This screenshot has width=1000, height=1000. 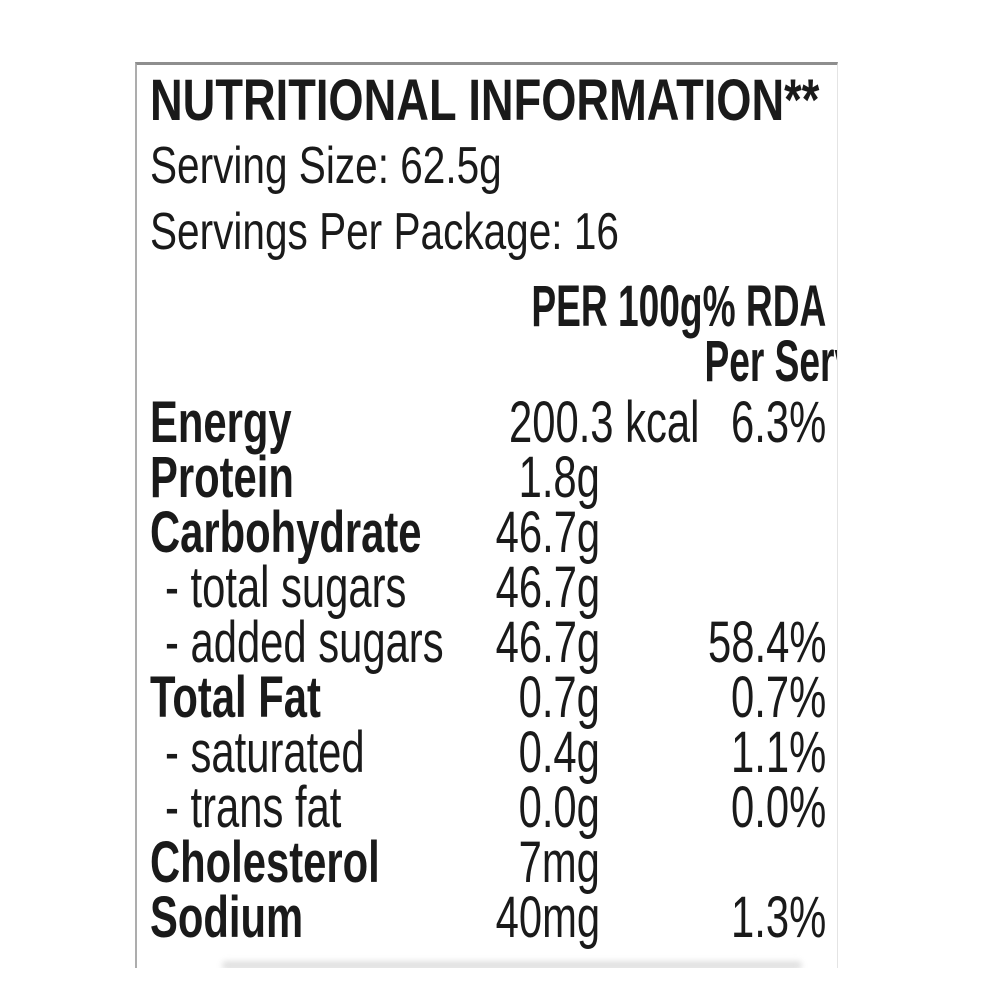 What do you see at coordinates (493, 532) in the screenshot?
I see `table-row-carbohydrate: Carbohydrate 46.7g` at bounding box center [493, 532].